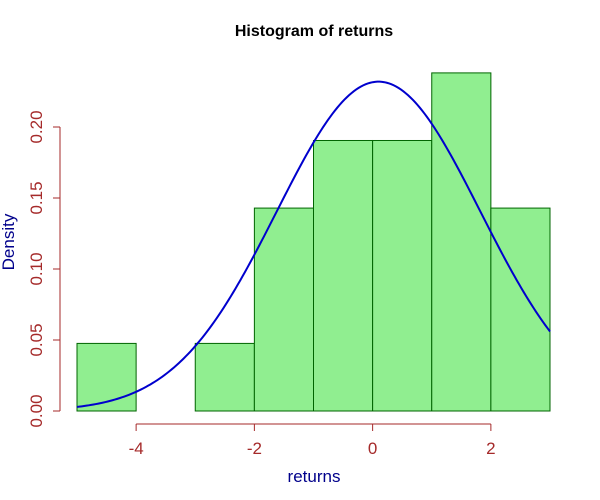 This screenshot has height=500, width=600. I want to click on x-axis: -4 -2 0 2, so click(312, 440).